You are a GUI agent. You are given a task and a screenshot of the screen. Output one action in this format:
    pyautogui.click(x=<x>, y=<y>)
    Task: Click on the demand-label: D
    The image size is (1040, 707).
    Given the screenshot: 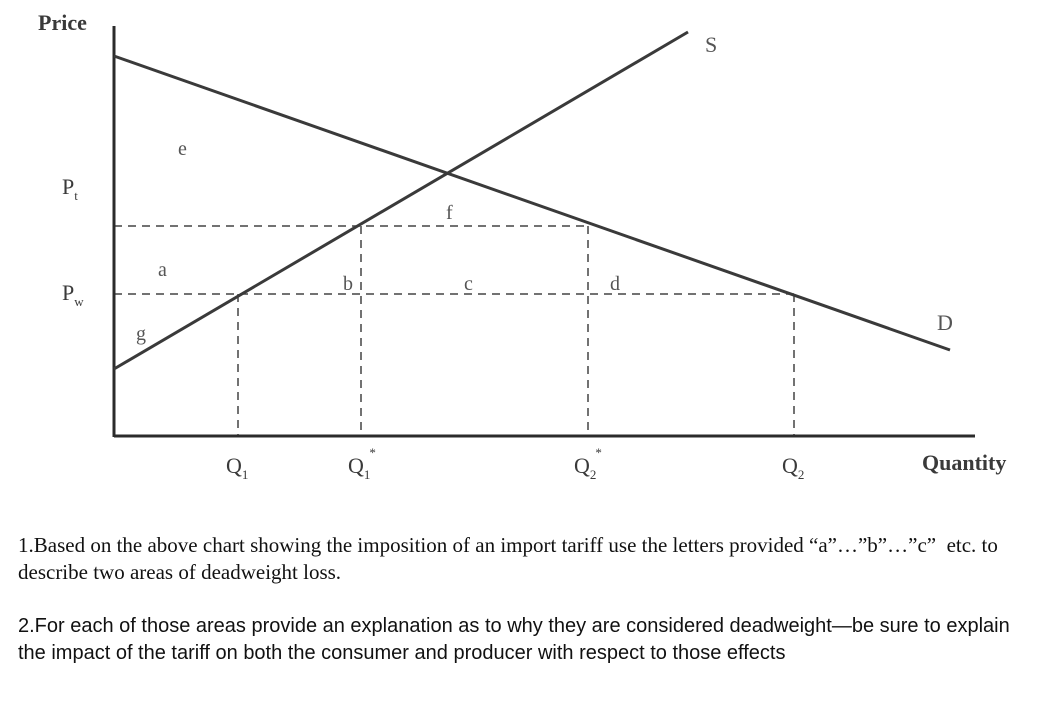 What is the action you would take?
    pyautogui.click(x=945, y=322)
    